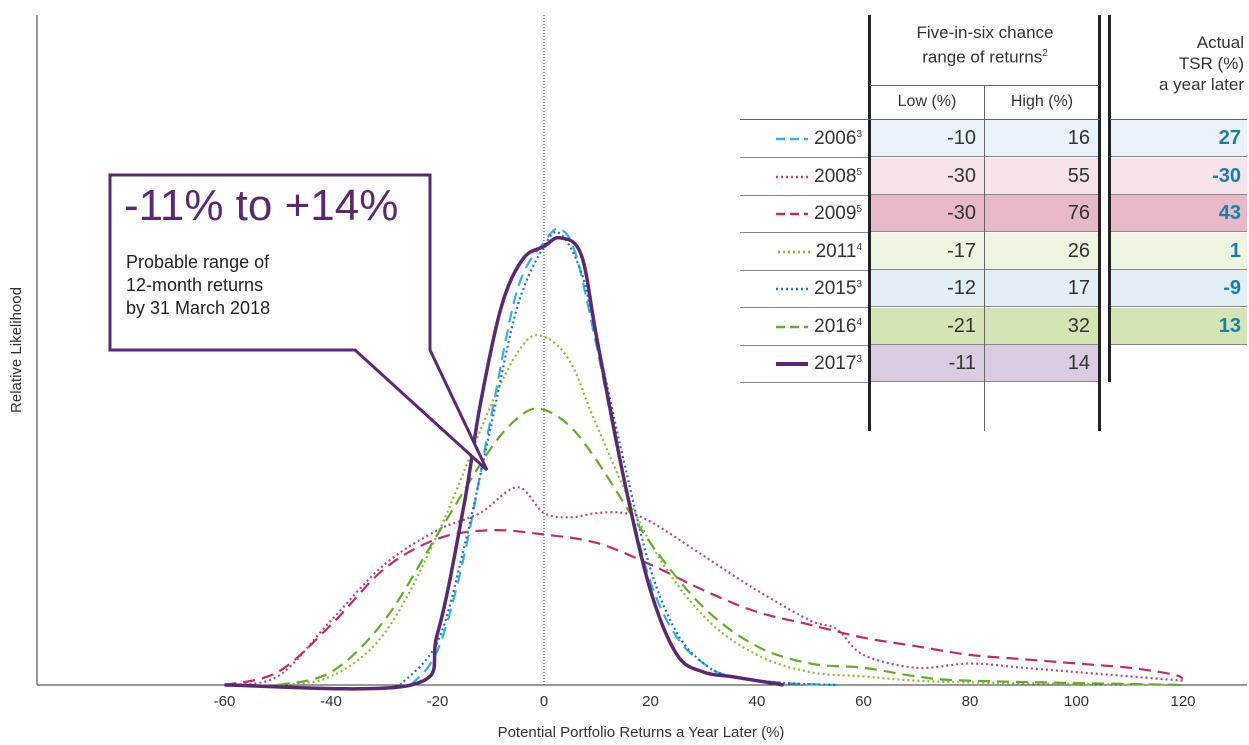  Describe the element at coordinates (757, 701) in the screenshot. I see `x-tick-label: 40` at that location.